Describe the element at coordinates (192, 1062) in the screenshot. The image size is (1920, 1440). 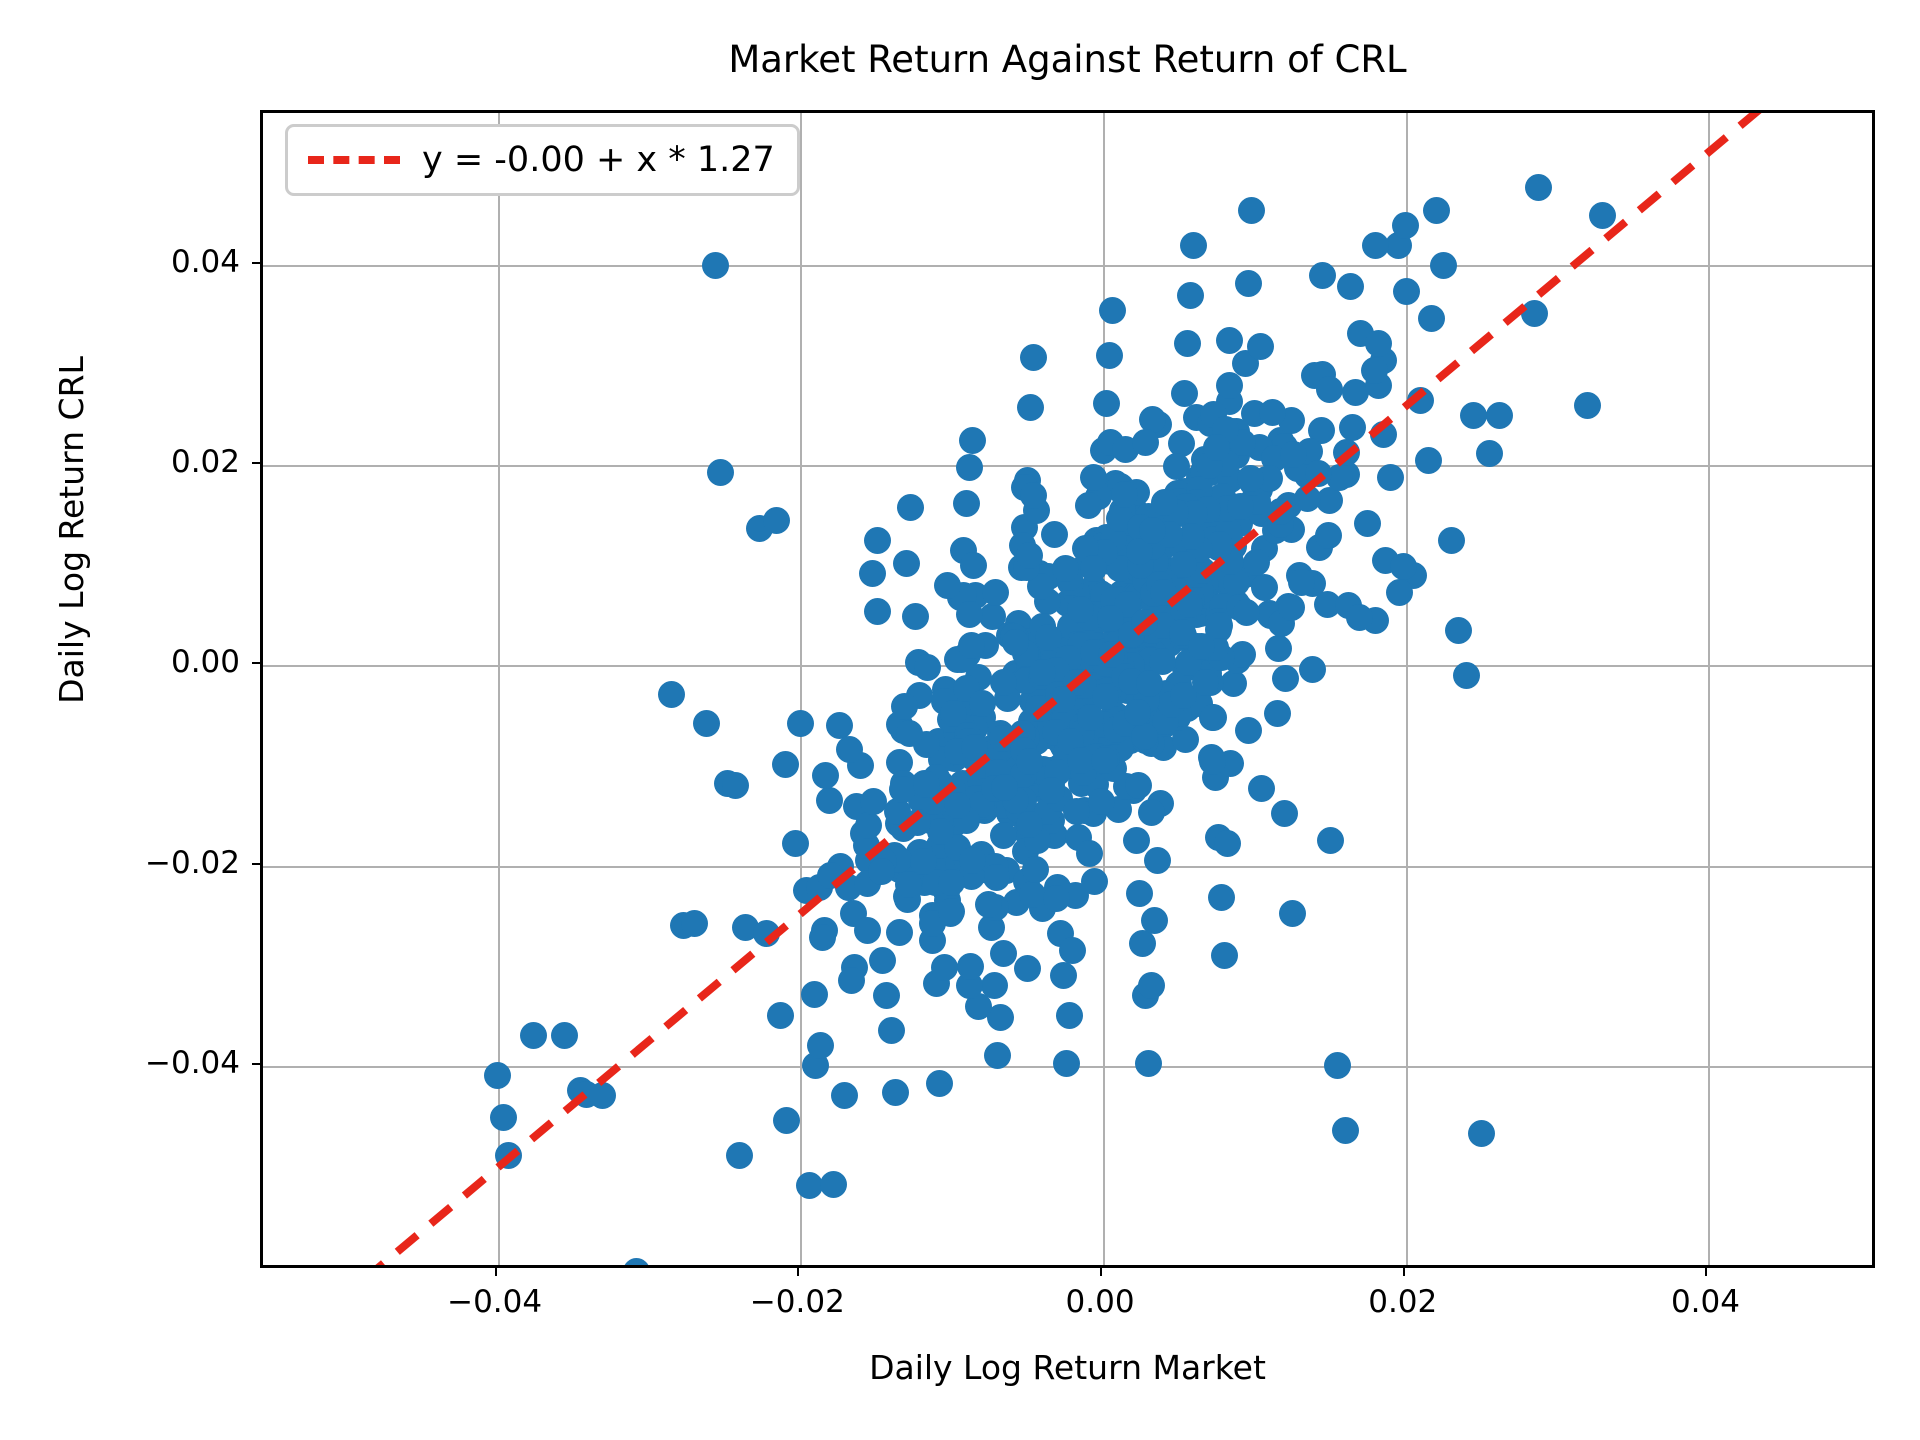
I see `y-tick-label: −0.04` at that location.